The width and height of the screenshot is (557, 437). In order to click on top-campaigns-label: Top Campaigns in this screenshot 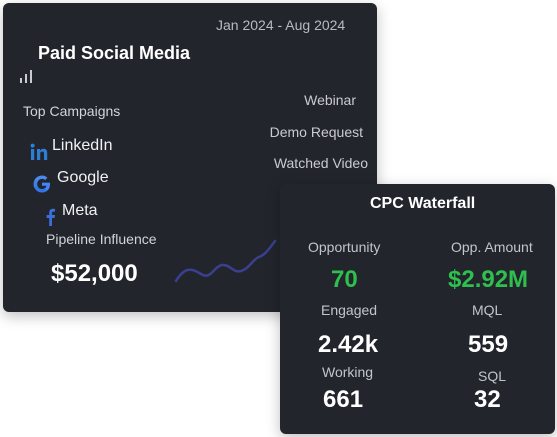, I will do `click(72, 111)`.